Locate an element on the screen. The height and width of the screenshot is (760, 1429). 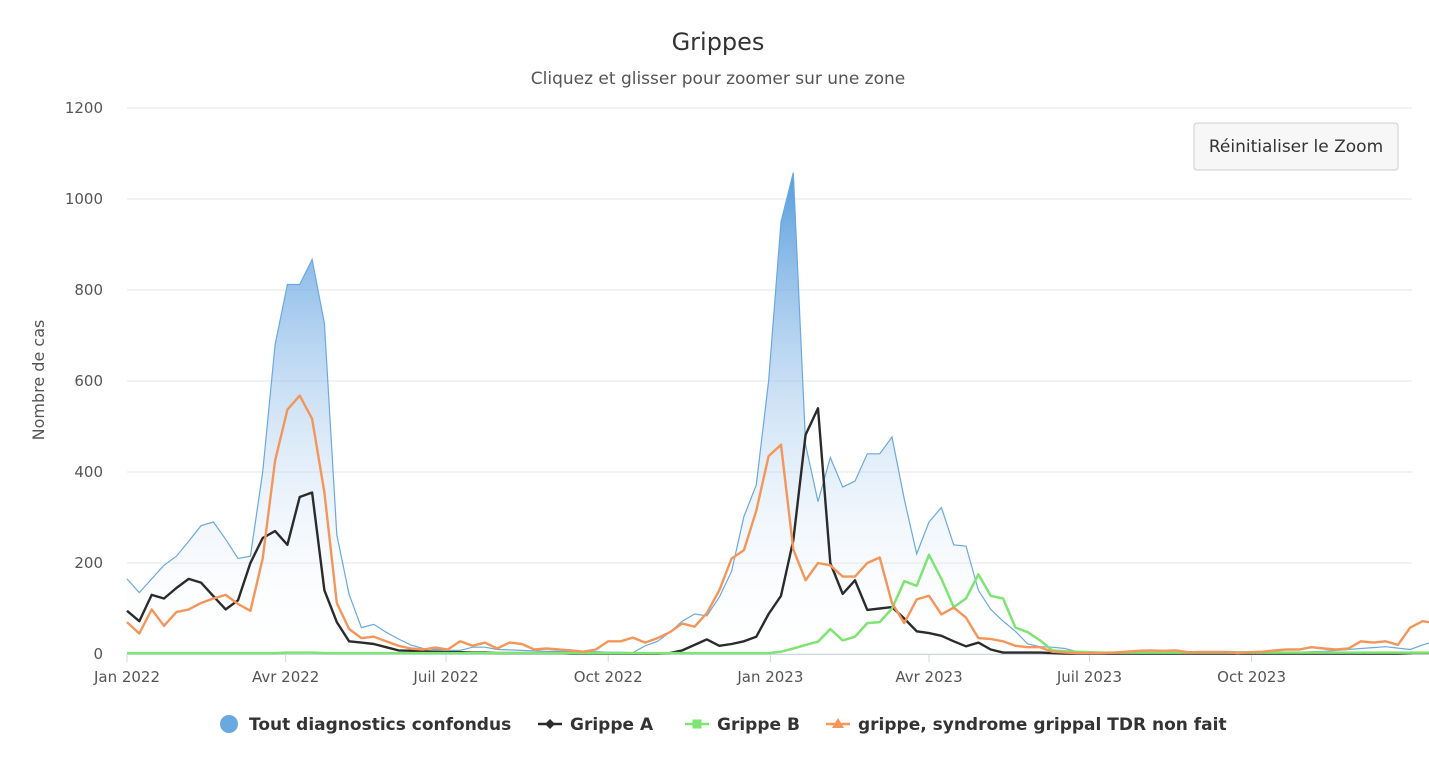
x-tick-label: Jan 2023 is located at coordinates (769, 677).